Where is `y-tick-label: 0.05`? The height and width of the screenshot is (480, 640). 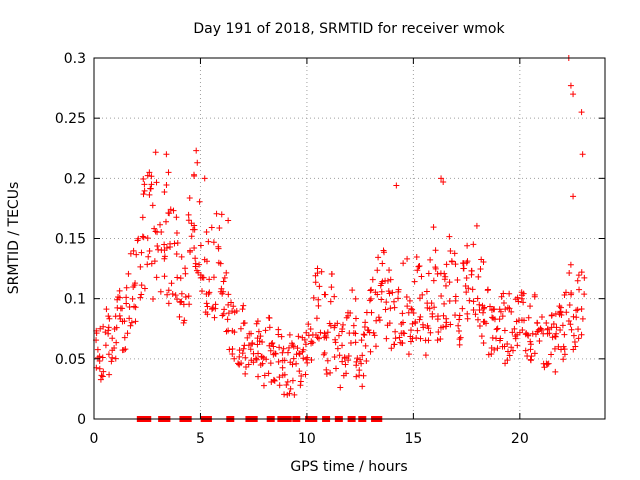 y-tick-label: 0.05 is located at coordinates (70, 360).